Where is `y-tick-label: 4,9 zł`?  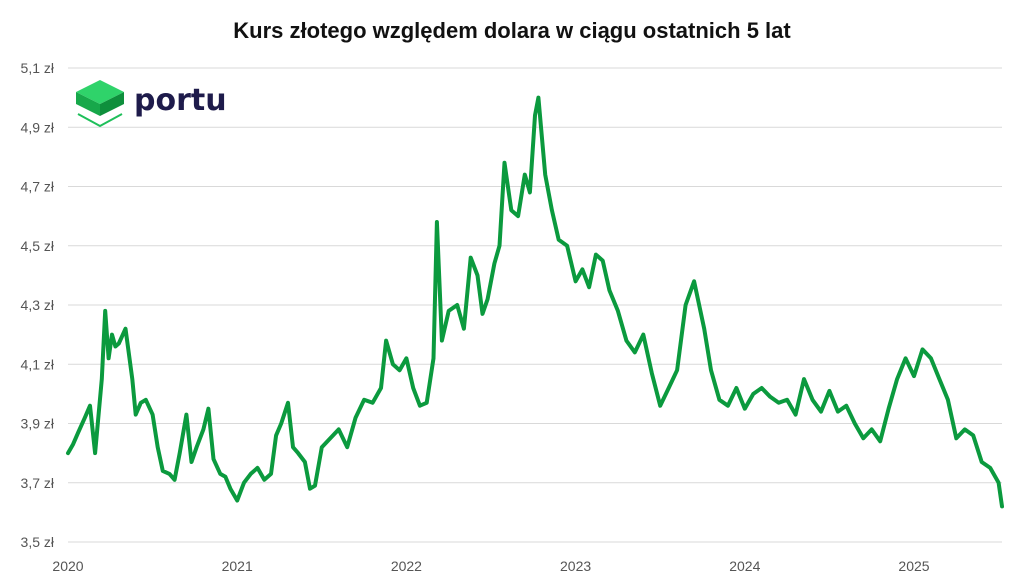
y-tick-label: 4,9 zł is located at coordinates (38, 127).